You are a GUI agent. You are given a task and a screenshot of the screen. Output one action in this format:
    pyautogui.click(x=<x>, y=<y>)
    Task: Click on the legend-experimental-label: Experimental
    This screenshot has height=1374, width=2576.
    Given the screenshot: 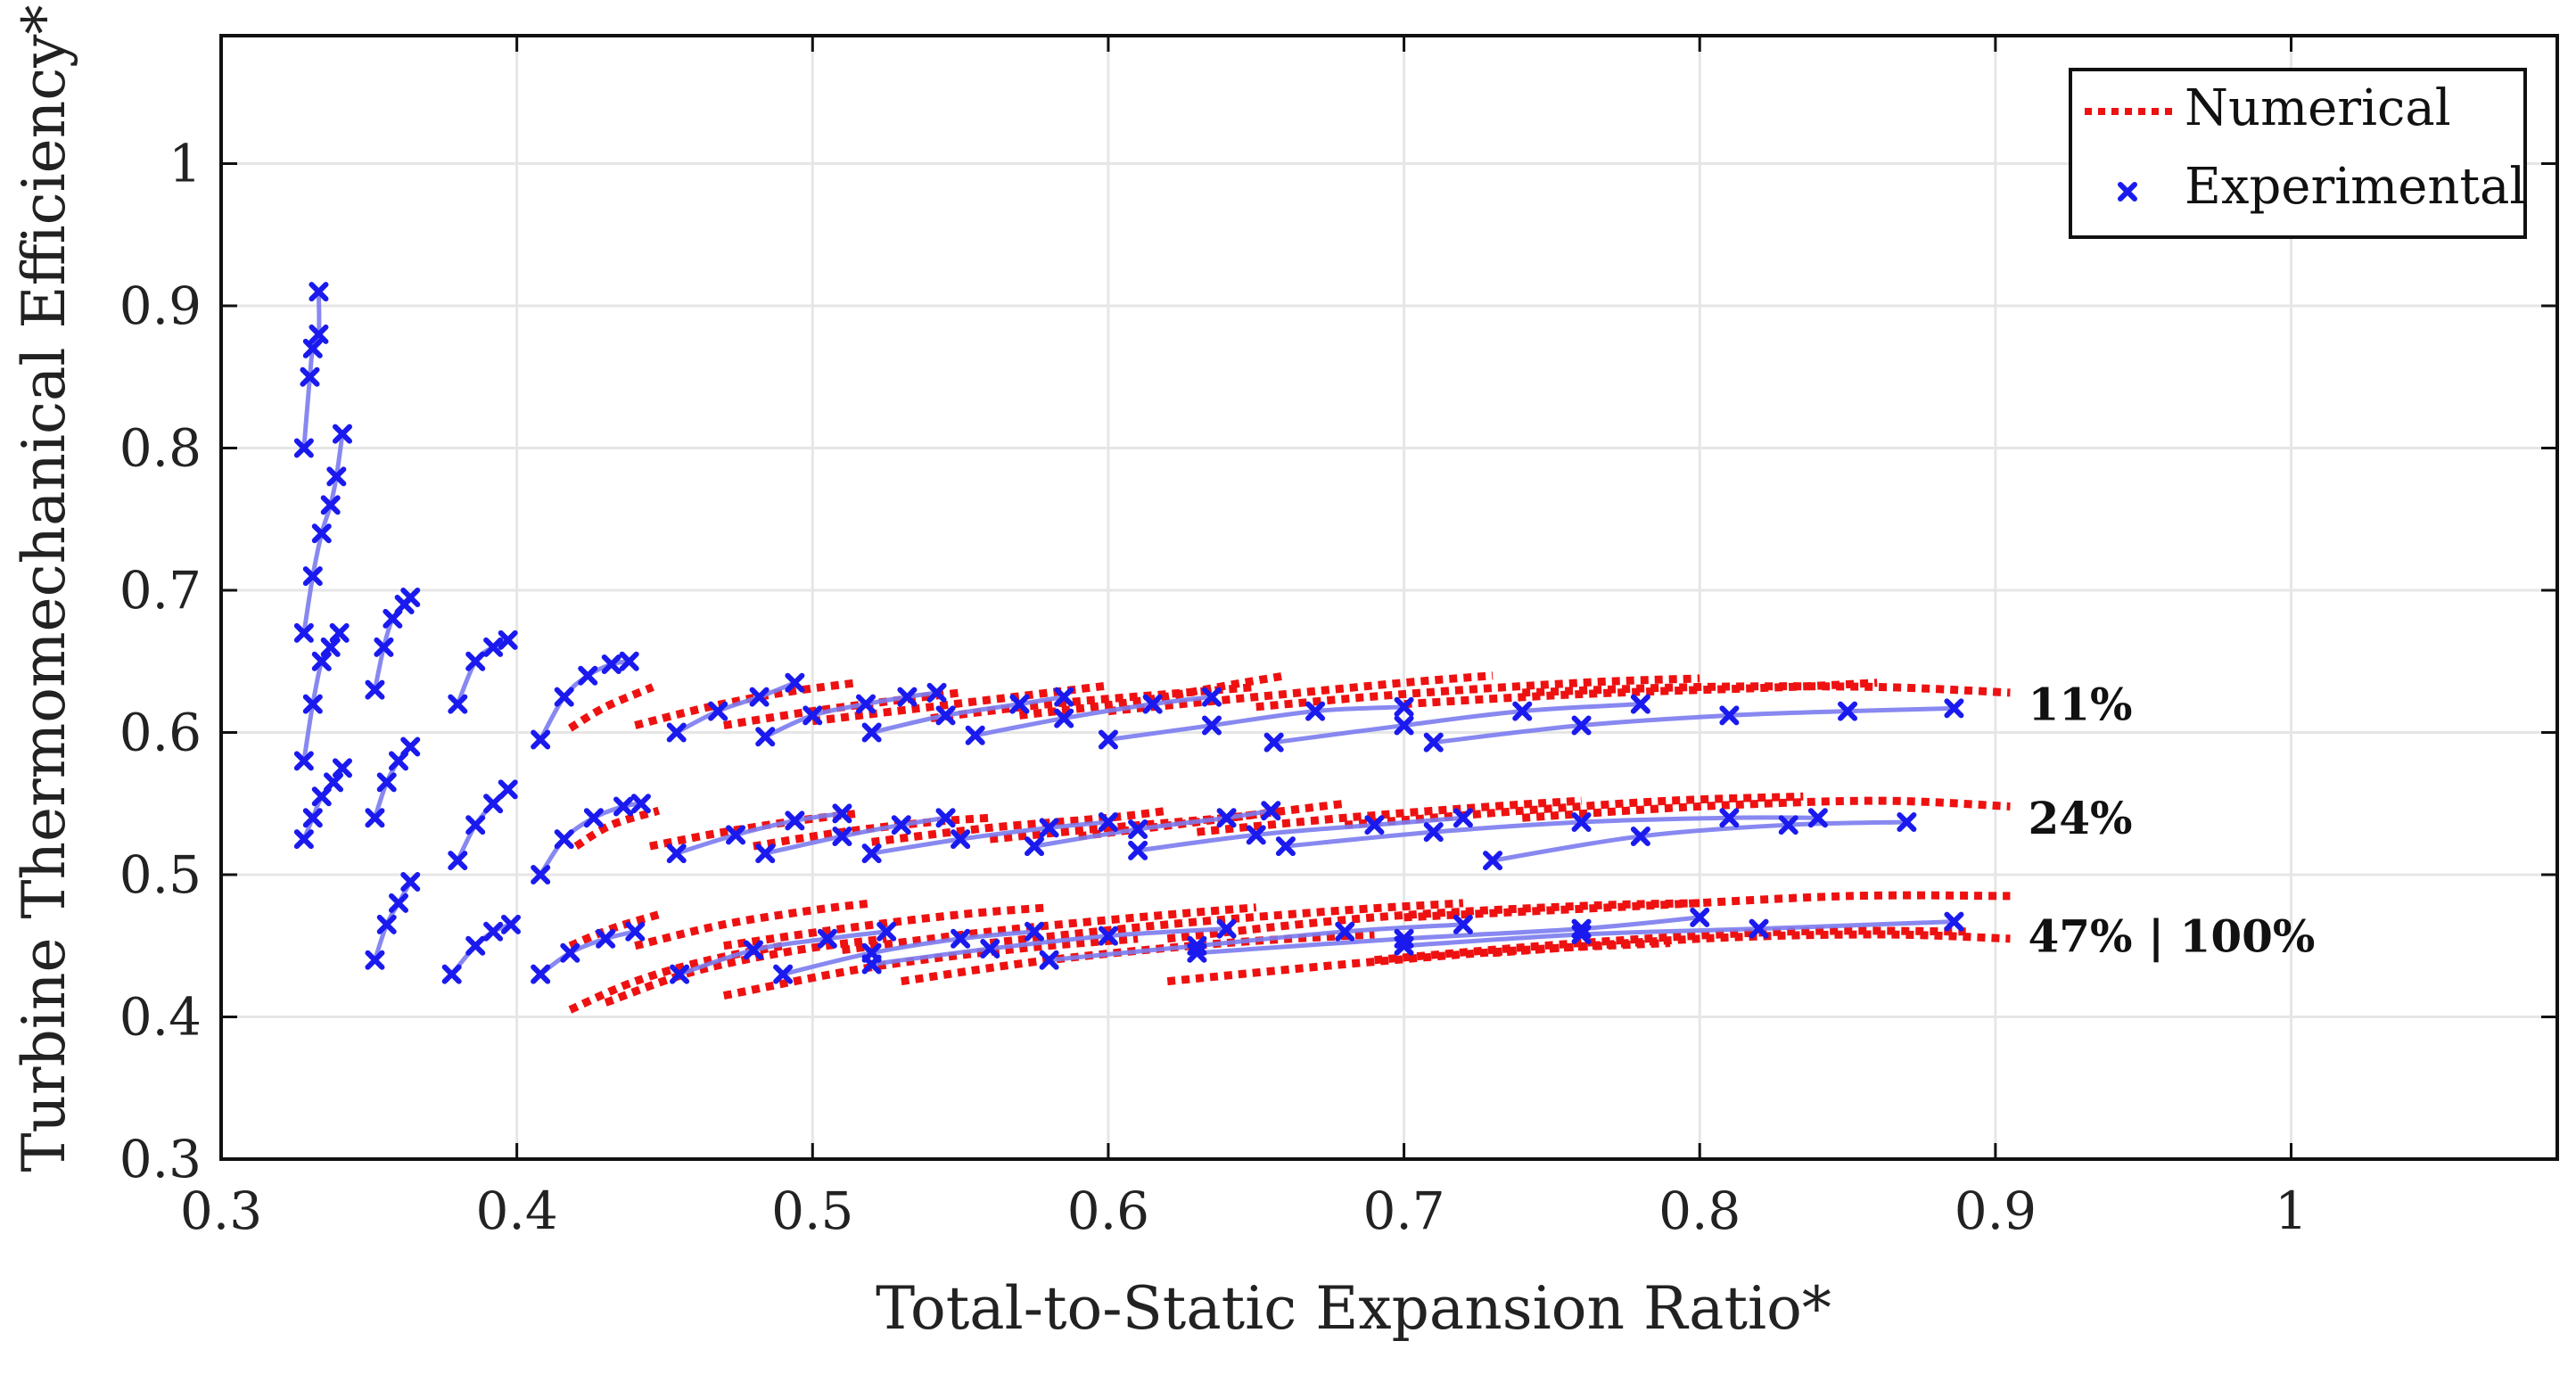 What is the action you would take?
    pyautogui.click(x=2355, y=187)
    